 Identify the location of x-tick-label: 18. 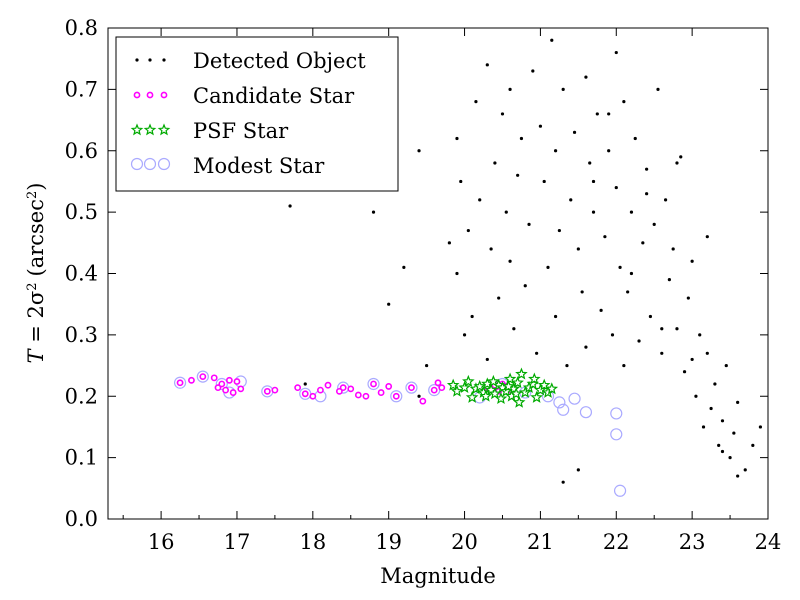
(312, 542).